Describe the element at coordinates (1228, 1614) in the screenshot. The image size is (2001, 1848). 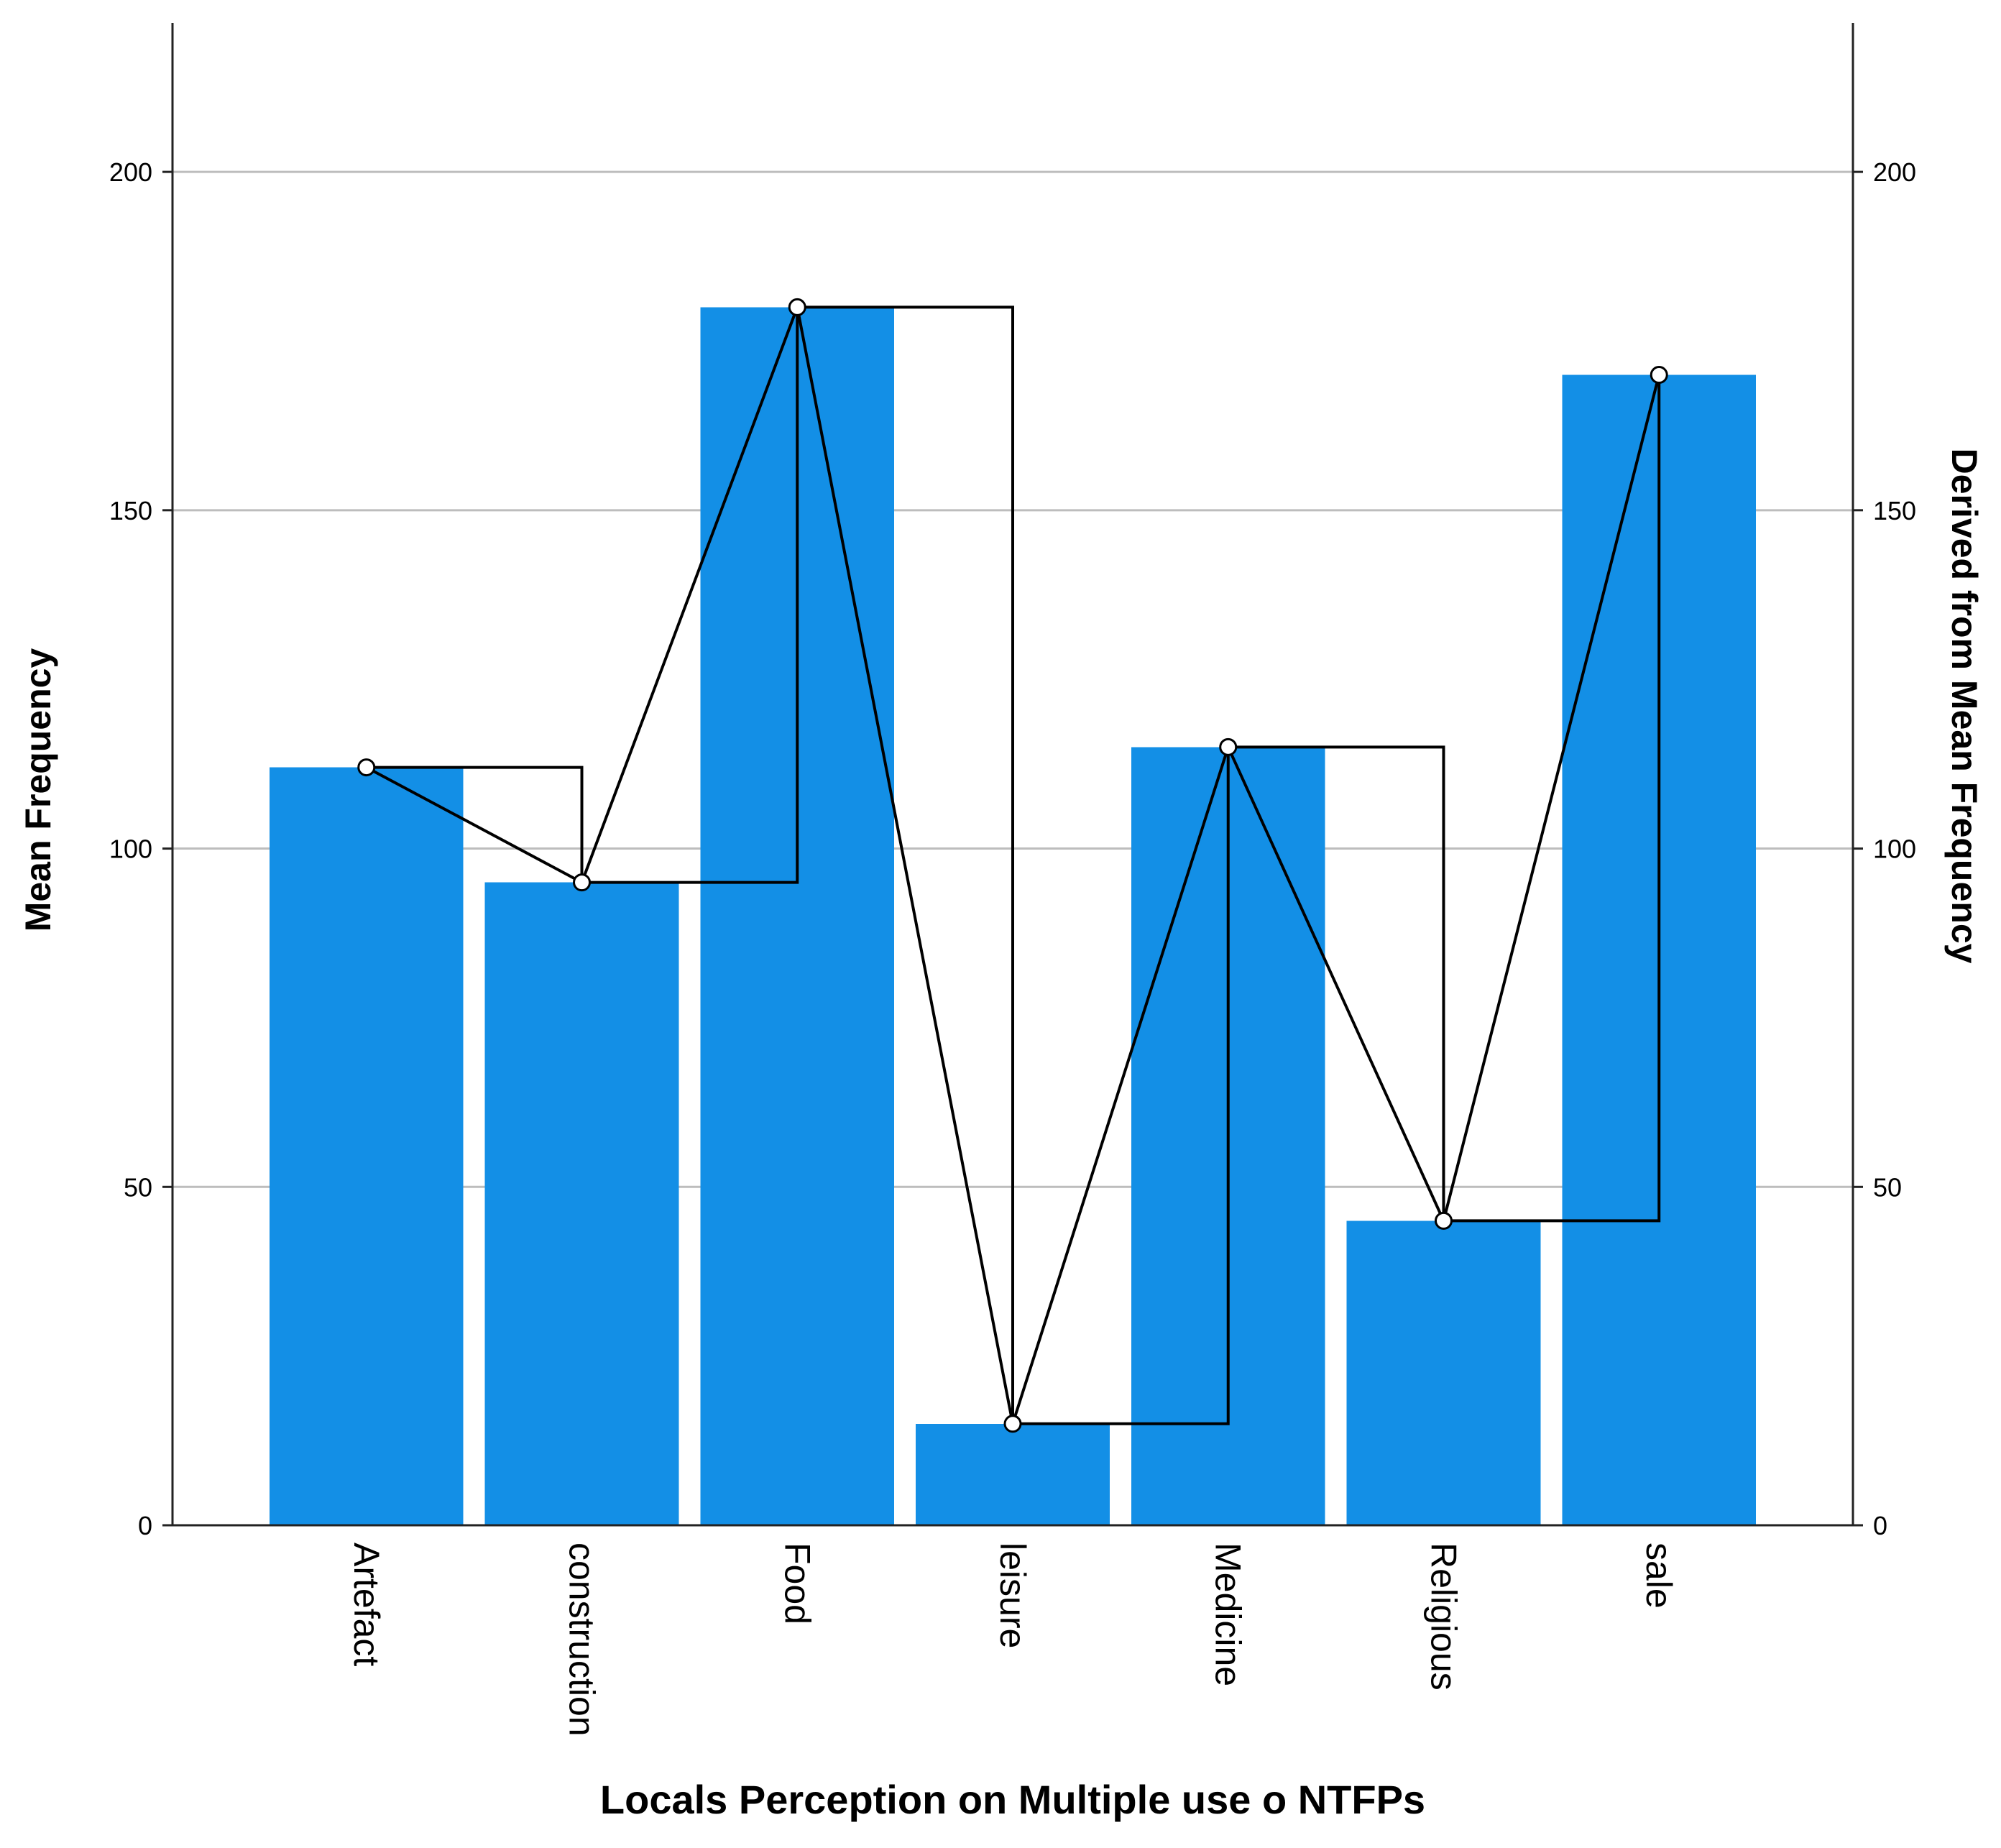
I see `x-tick-label: Medicine` at that location.